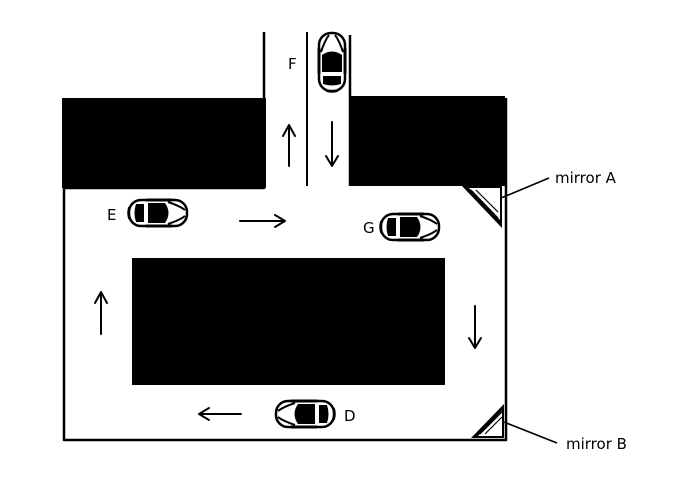 This screenshot has width=696, height=487. What do you see at coordinates (288, 321) in the screenshot?
I see `building-center` at bounding box center [288, 321].